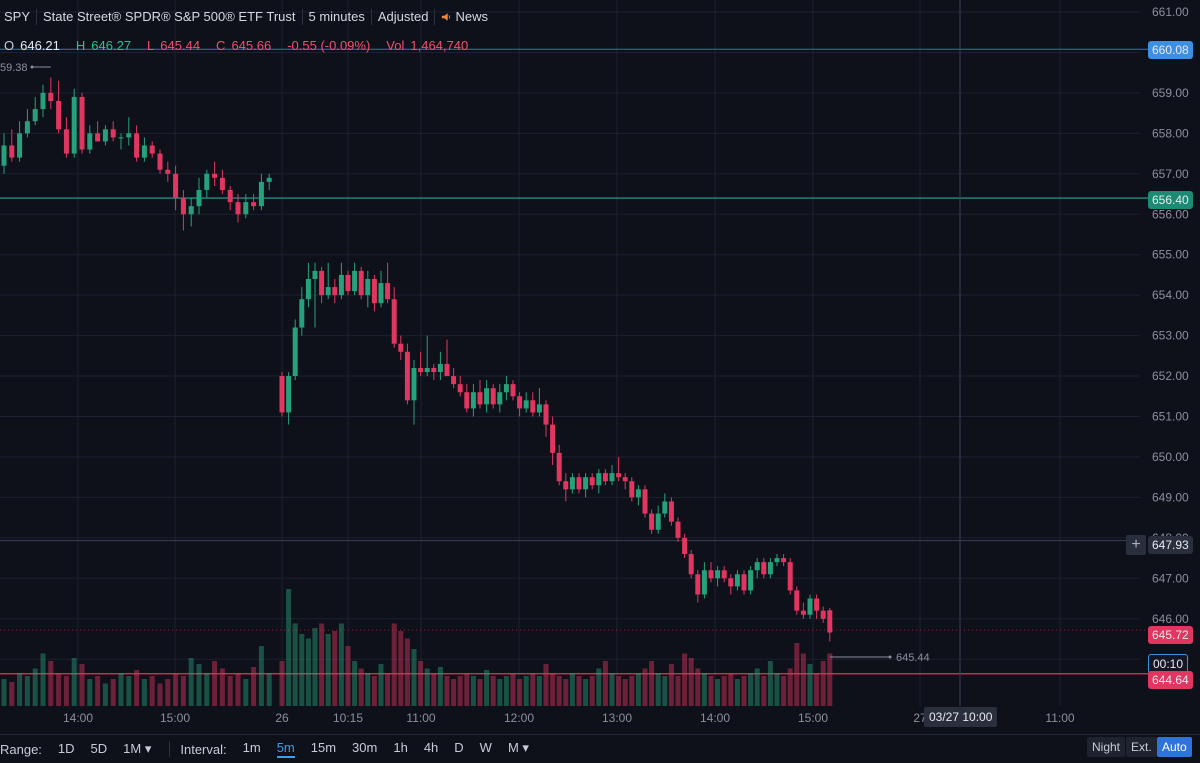 The width and height of the screenshot is (1200, 763). Describe the element at coordinates (890, 657) in the screenshot. I see `low-marker-dot` at that location.